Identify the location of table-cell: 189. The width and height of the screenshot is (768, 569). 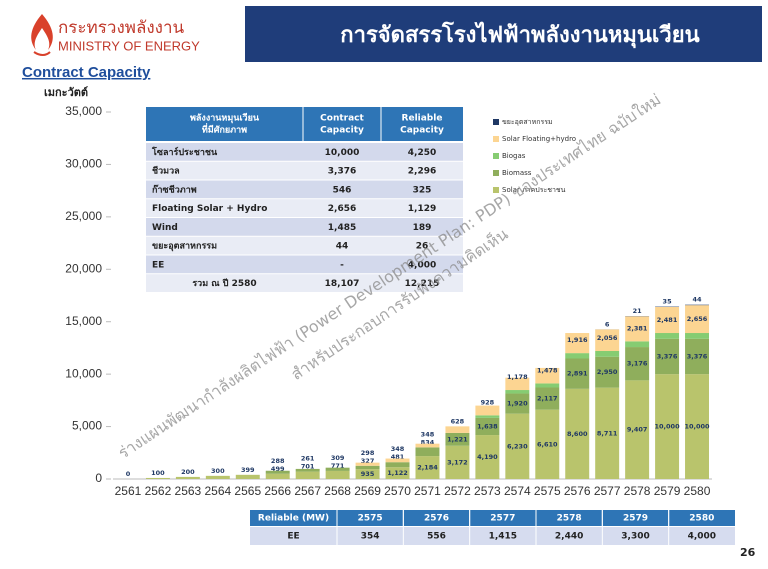
(422, 228).